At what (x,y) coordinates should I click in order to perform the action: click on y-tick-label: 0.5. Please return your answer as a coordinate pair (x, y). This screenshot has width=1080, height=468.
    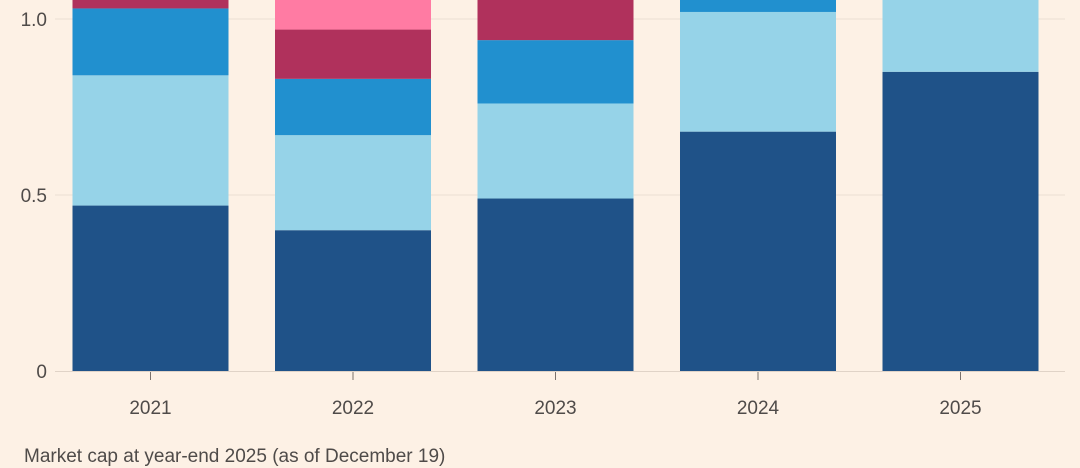
    Looking at the image, I should click on (34, 196).